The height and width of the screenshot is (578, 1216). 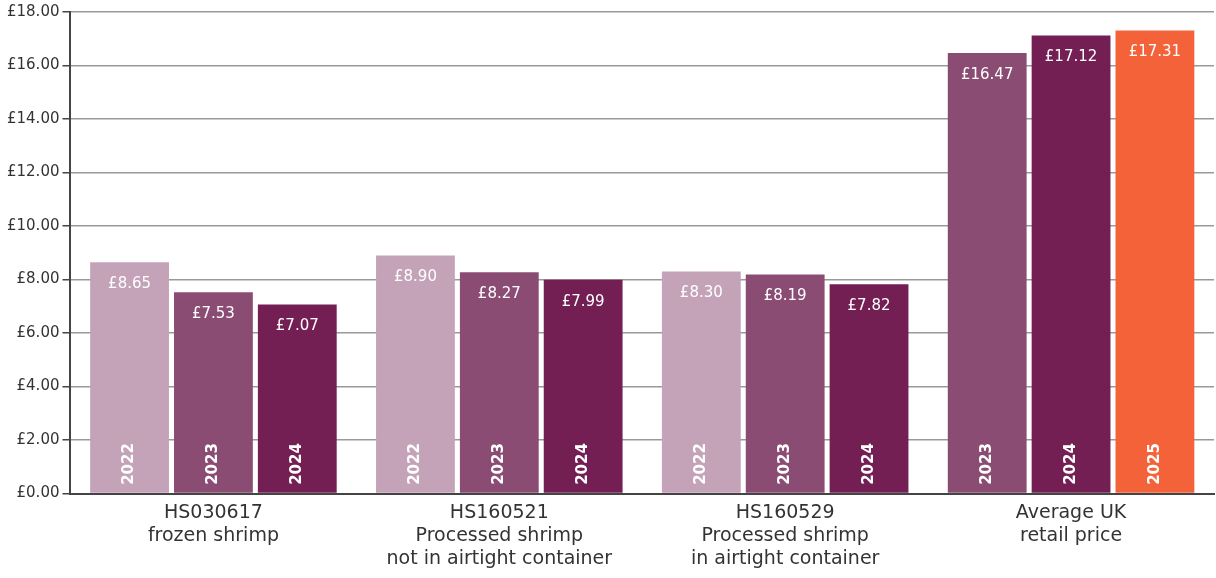 I want to click on y-tick-label: £18.00, so click(x=33, y=10).